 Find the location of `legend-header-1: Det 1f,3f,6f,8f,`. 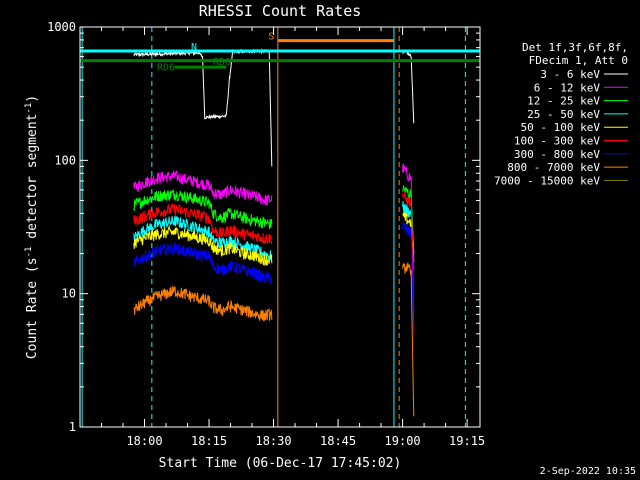

legend-header-1: Det 1f,3f,6f,8f, is located at coordinates (575, 47).